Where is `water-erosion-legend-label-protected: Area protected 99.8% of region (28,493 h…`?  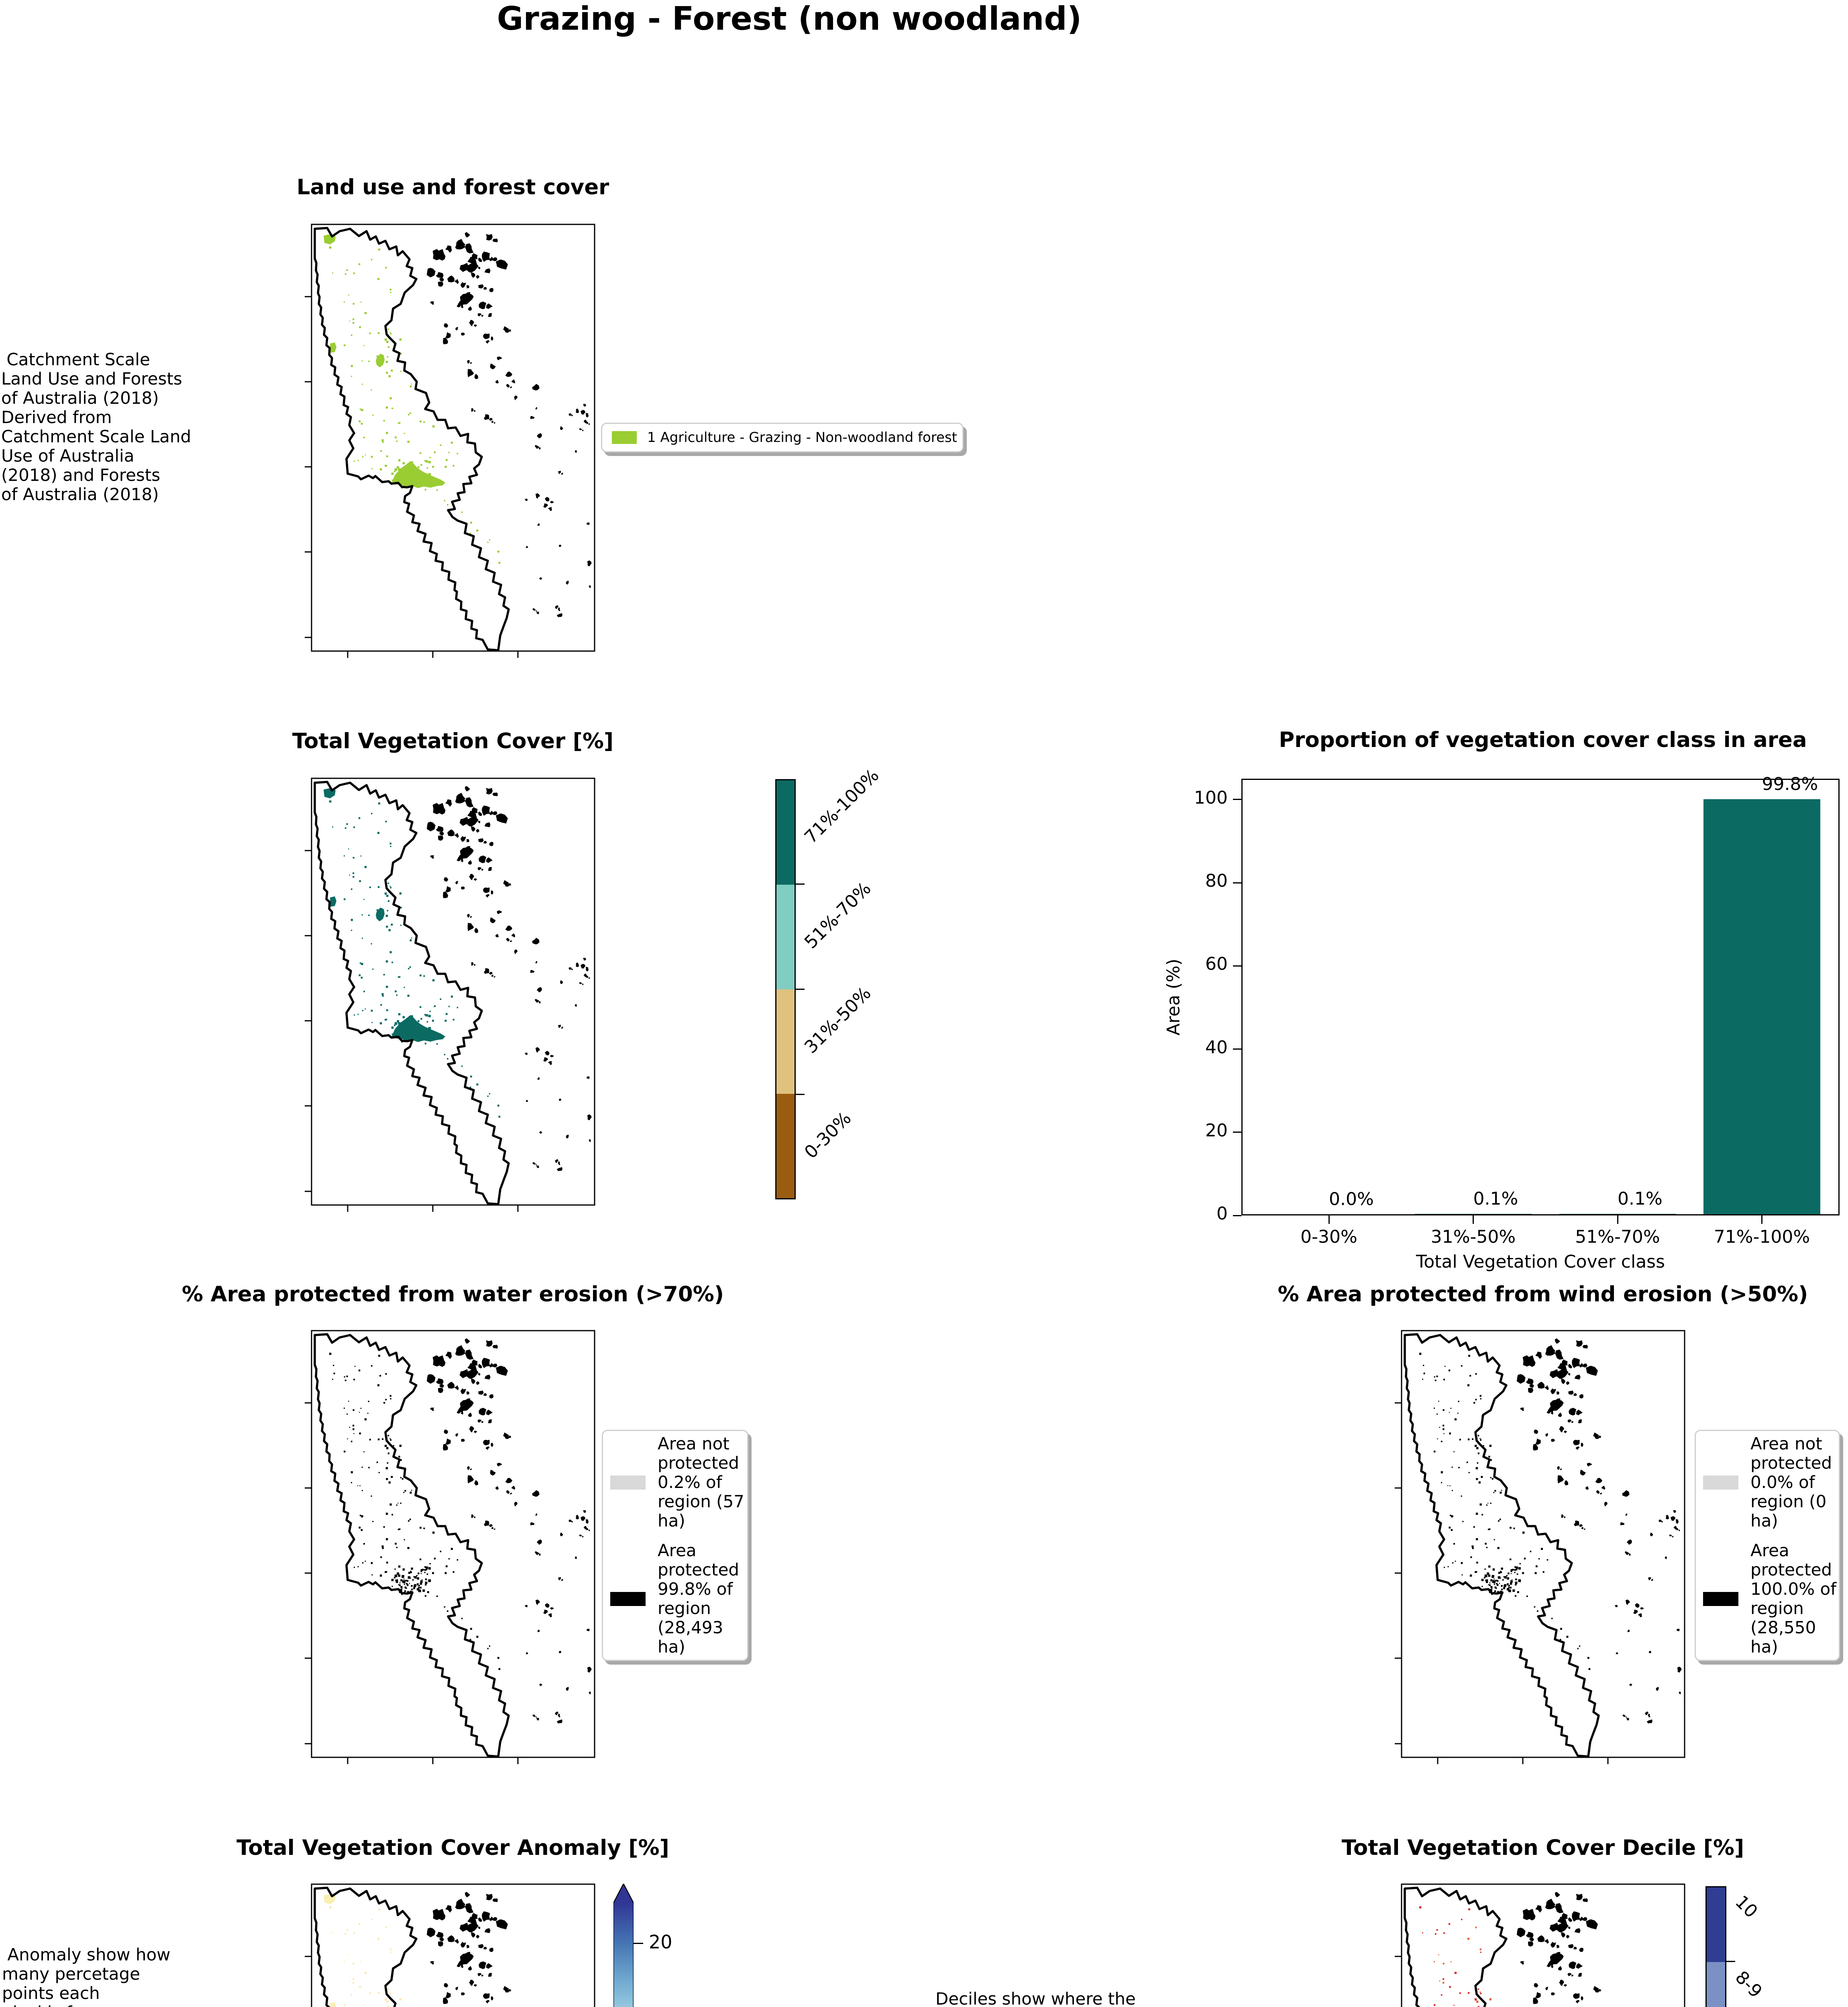
water-erosion-legend-label-protected: Area protected 99.8% of region (28,493 h… is located at coordinates (699, 1599).